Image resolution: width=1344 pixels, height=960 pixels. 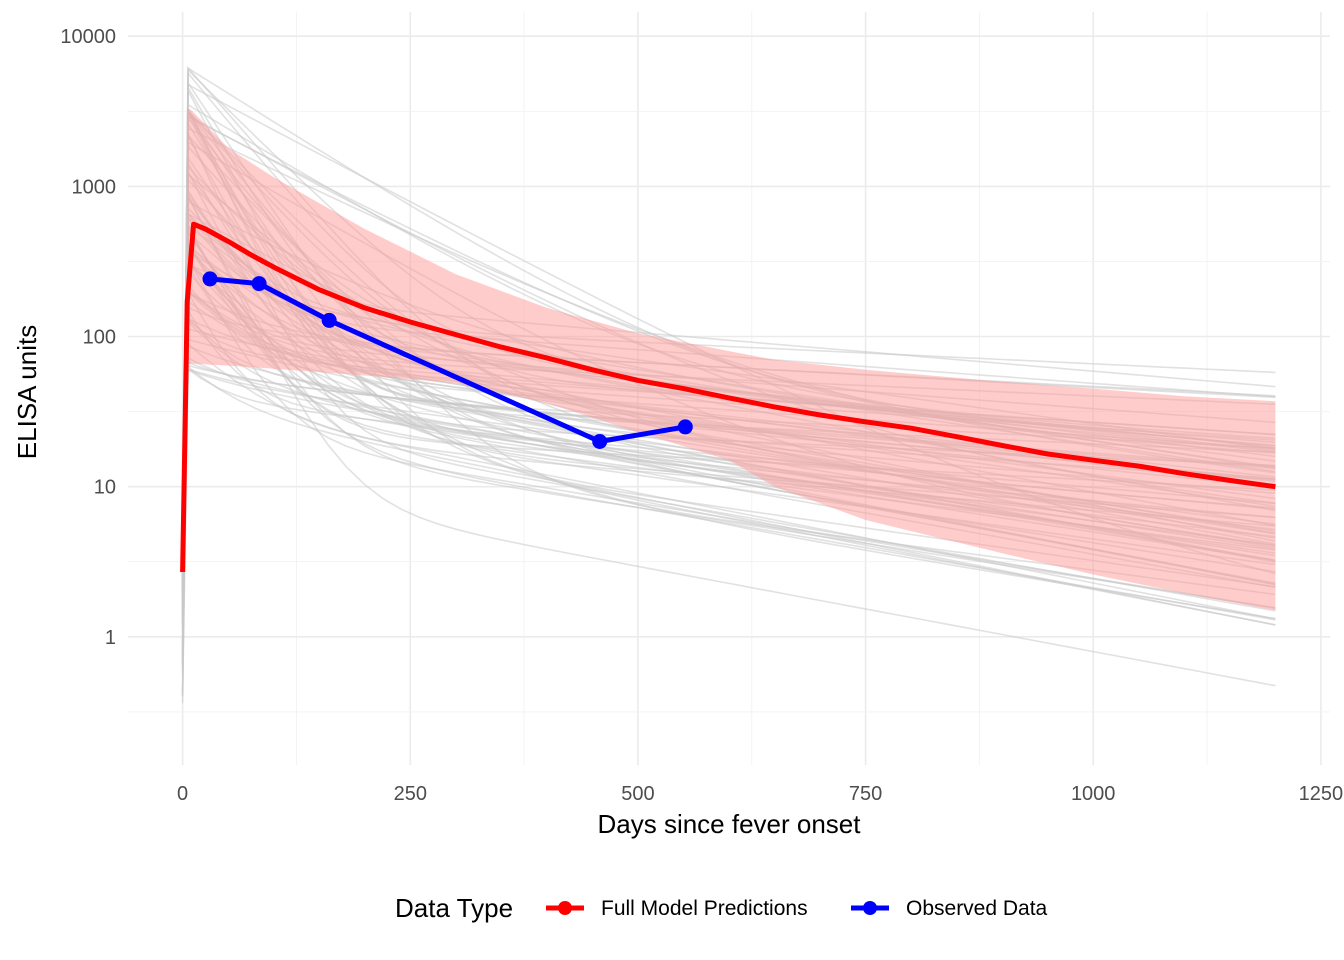 What do you see at coordinates (99, 338) in the screenshot?
I see `y-tick-label: 100` at bounding box center [99, 338].